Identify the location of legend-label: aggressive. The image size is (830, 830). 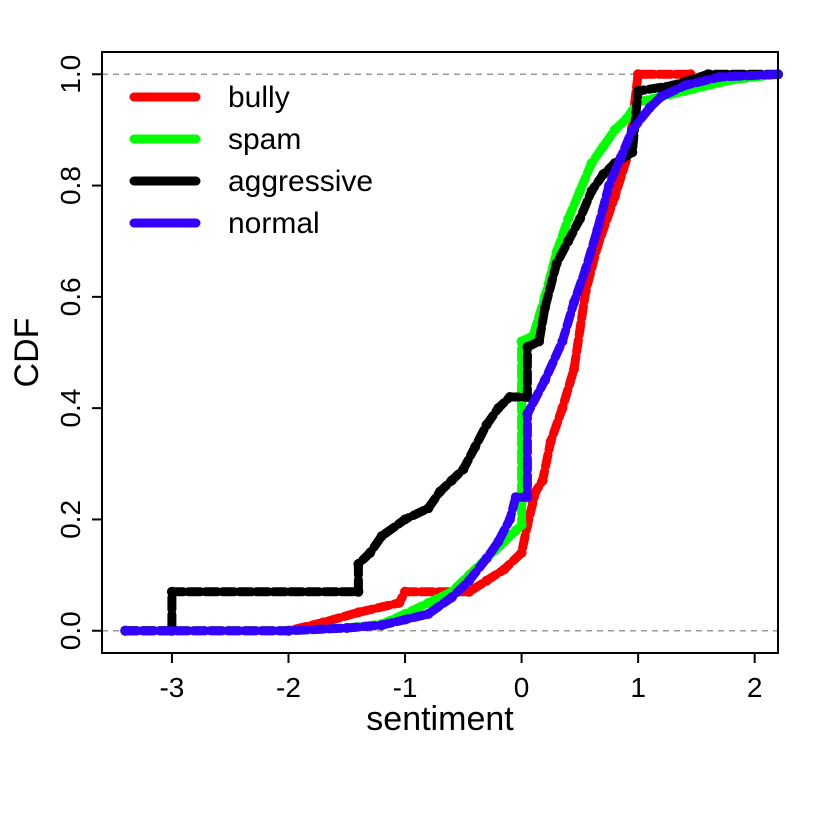
(300, 181).